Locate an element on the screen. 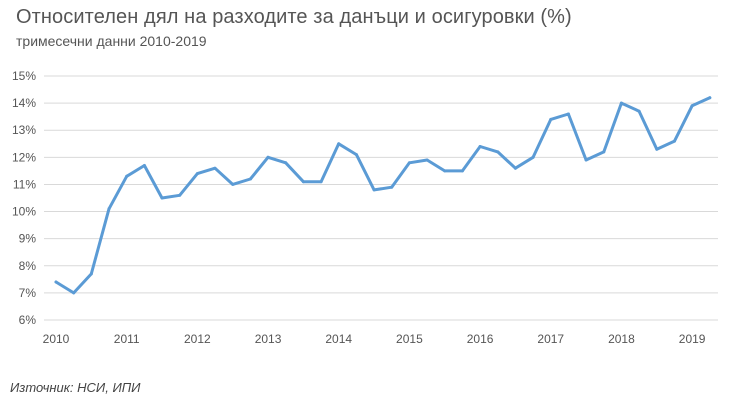  y-tick-label: 10% is located at coordinates (24, 212).